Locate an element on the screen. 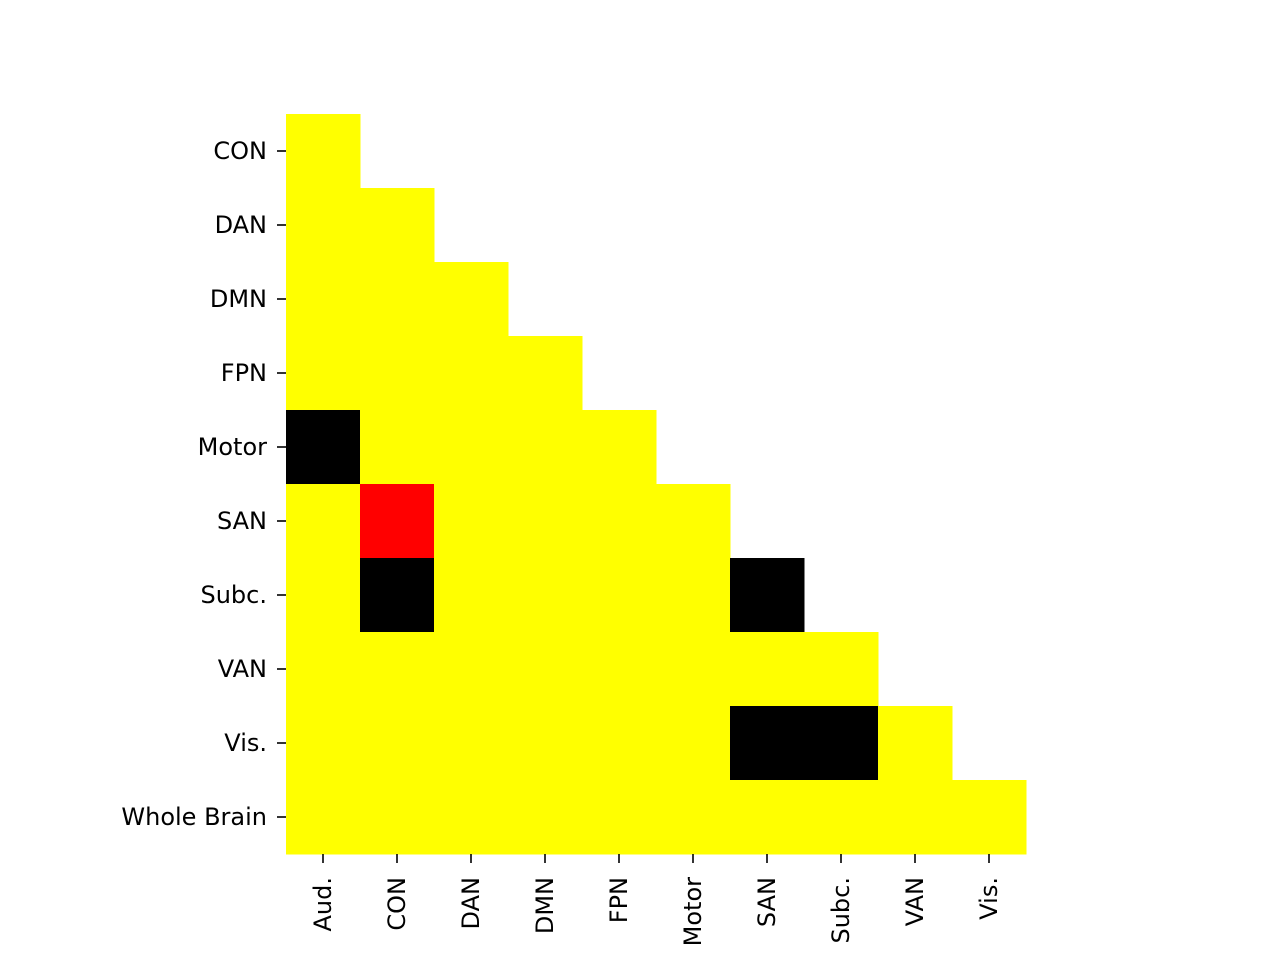  y-tick-label: FPN is located at coordinates (244, 373).